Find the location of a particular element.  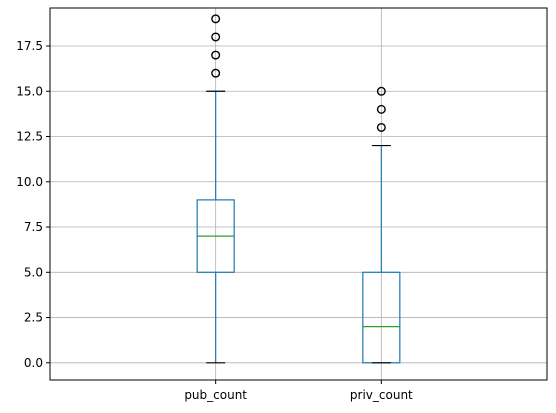

y-tick-label: 12.5 is located at coordinates (29, 137).